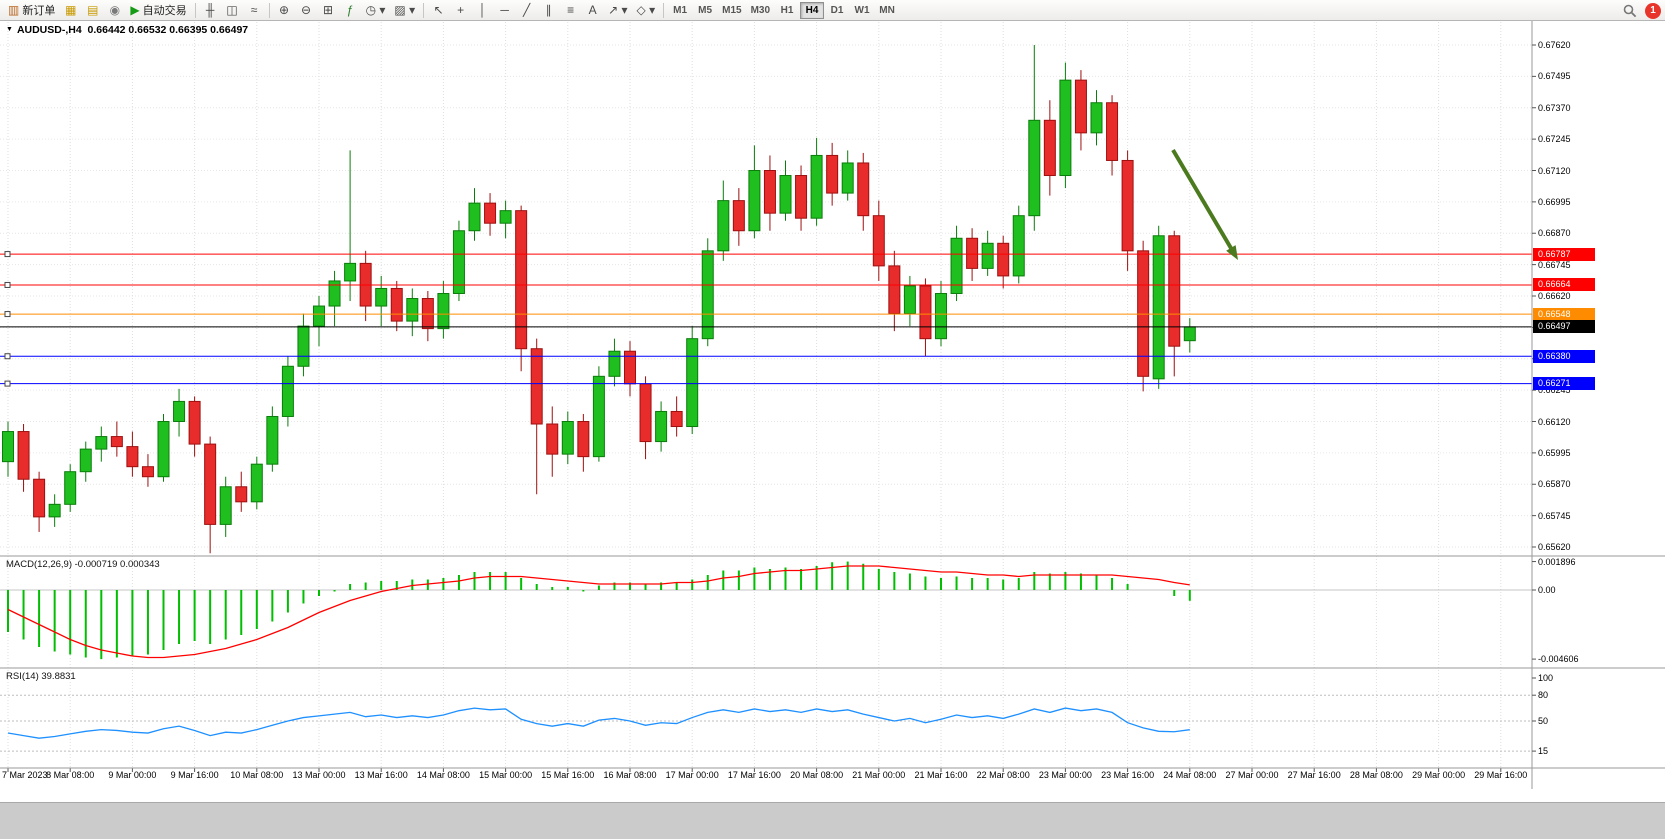 The height and width of the screenshot is (839, 1665). Describe the element at coordinates (1554, 264) in the screenshot. I see `price-axis-label: 0.66745` at that location.